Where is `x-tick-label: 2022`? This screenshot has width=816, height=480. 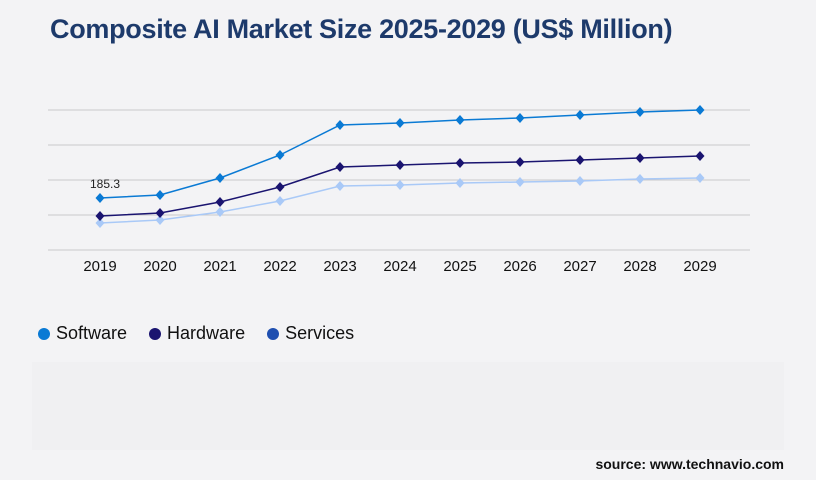
x-tick-label: 2022 is located at coordinates (279, 266).